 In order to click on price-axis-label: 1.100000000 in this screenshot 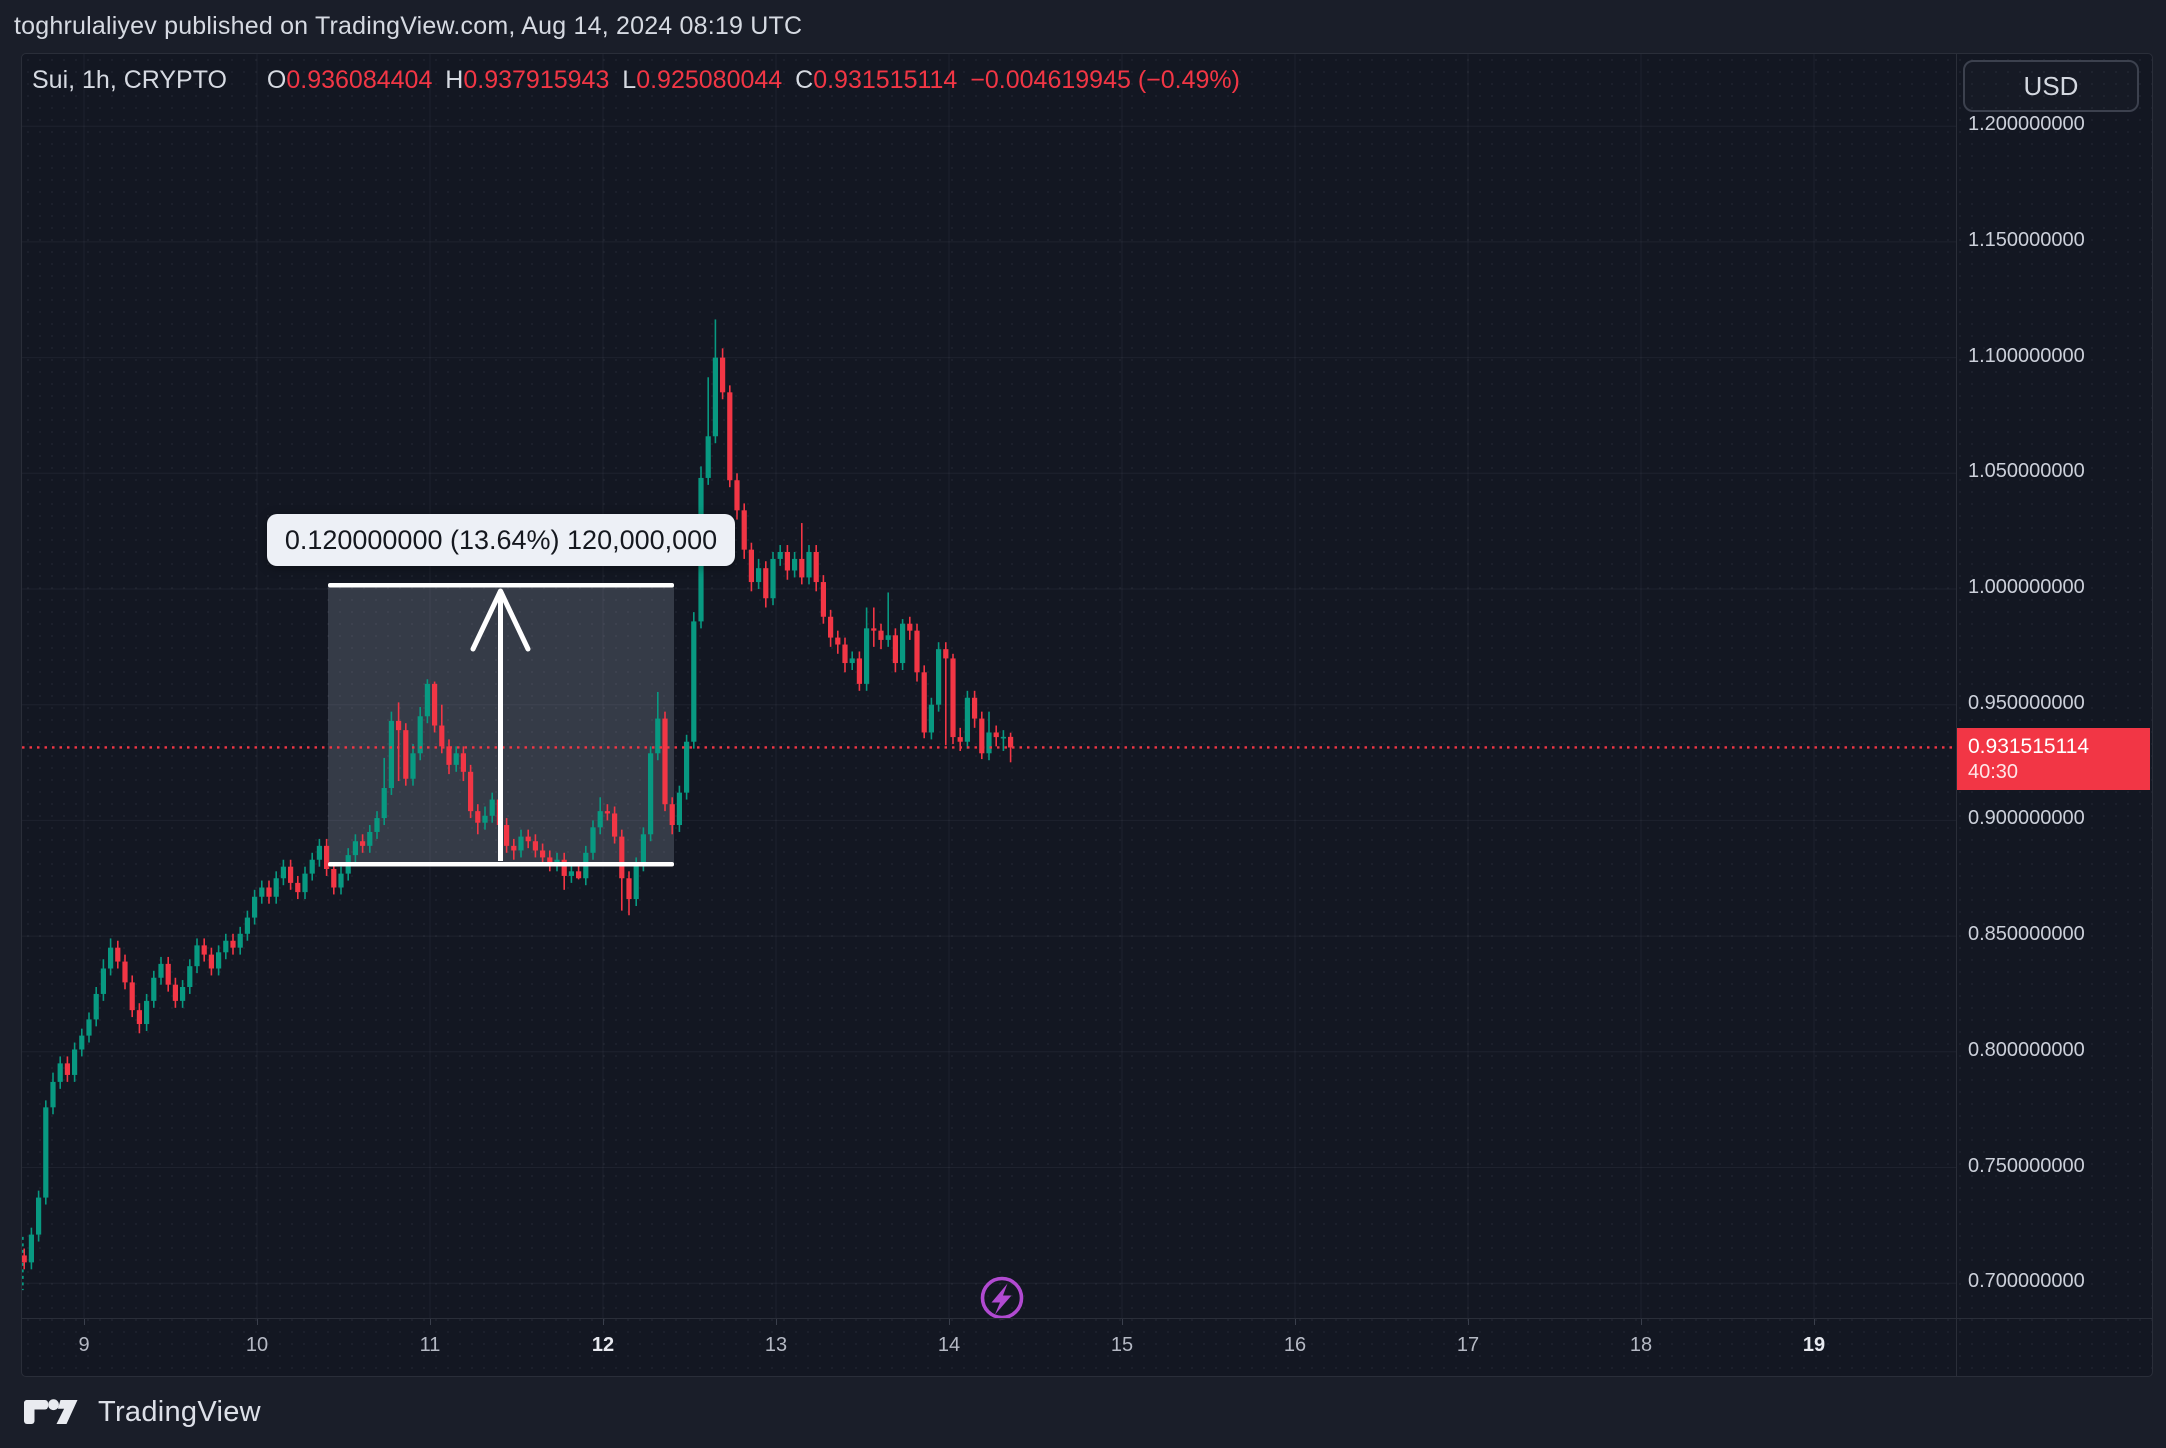, I will do `click(2026, 355)`.